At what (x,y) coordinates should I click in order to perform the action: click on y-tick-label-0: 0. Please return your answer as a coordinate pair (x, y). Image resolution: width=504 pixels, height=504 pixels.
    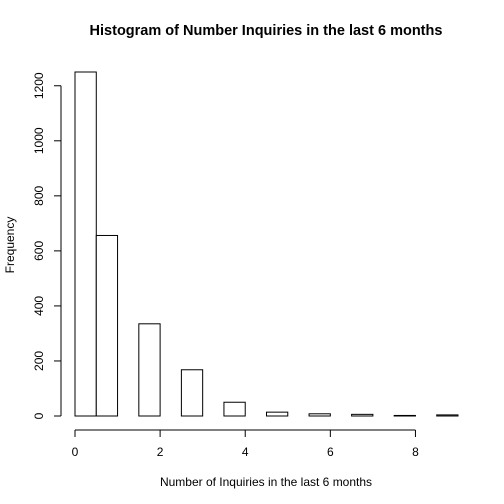
    Looking at the image, I should click on (39, 415).